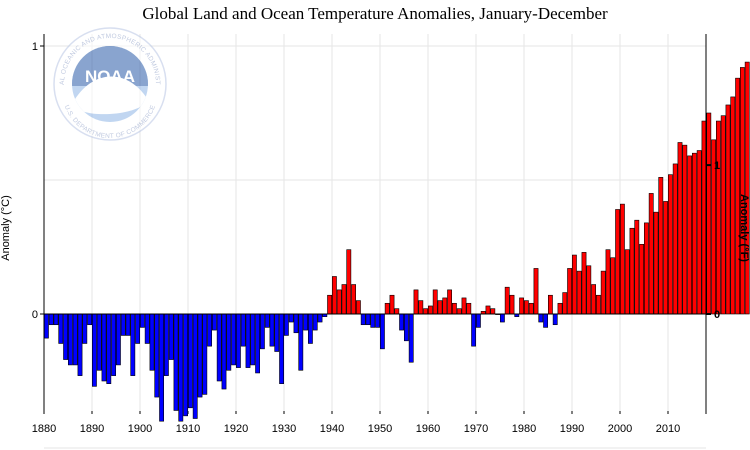  Describe the element at coordinates (608, 282) in the screenshot. I see `bar-1997` at that location.